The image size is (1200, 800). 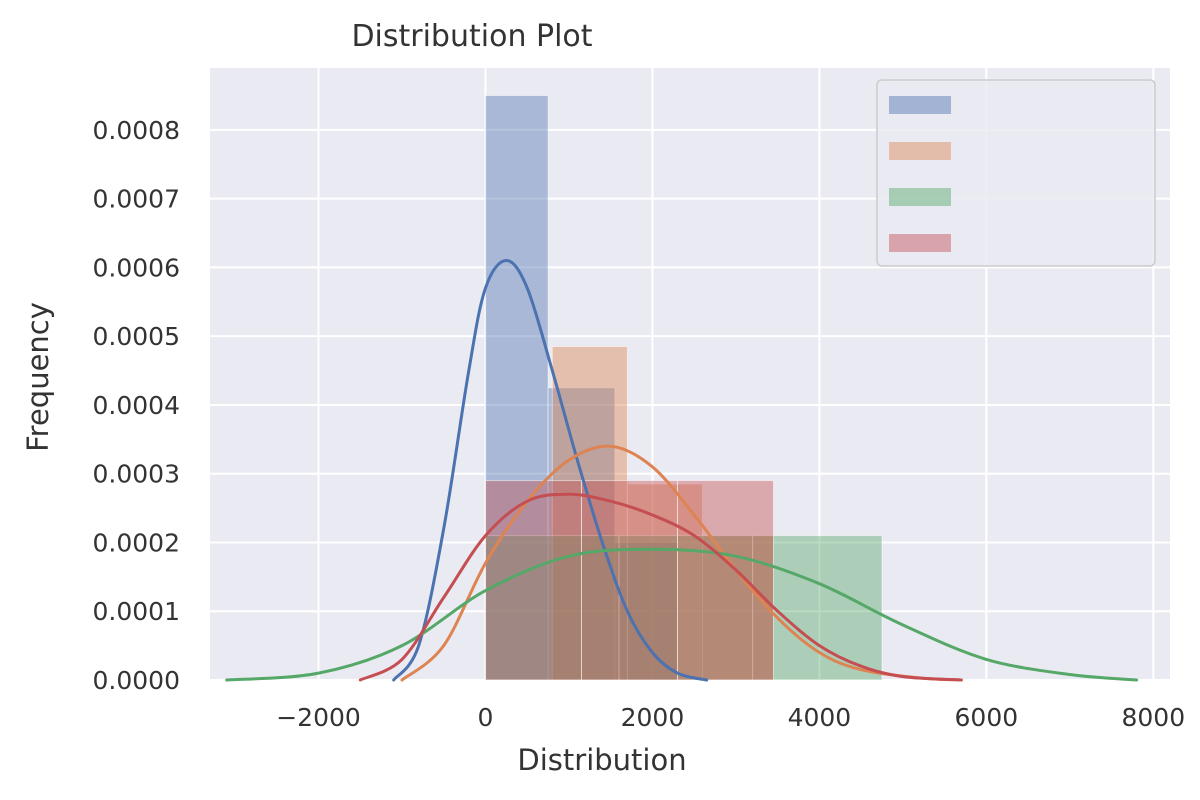 I want to click on y-tick-label: 0.0004, so click(x=136, y=405).